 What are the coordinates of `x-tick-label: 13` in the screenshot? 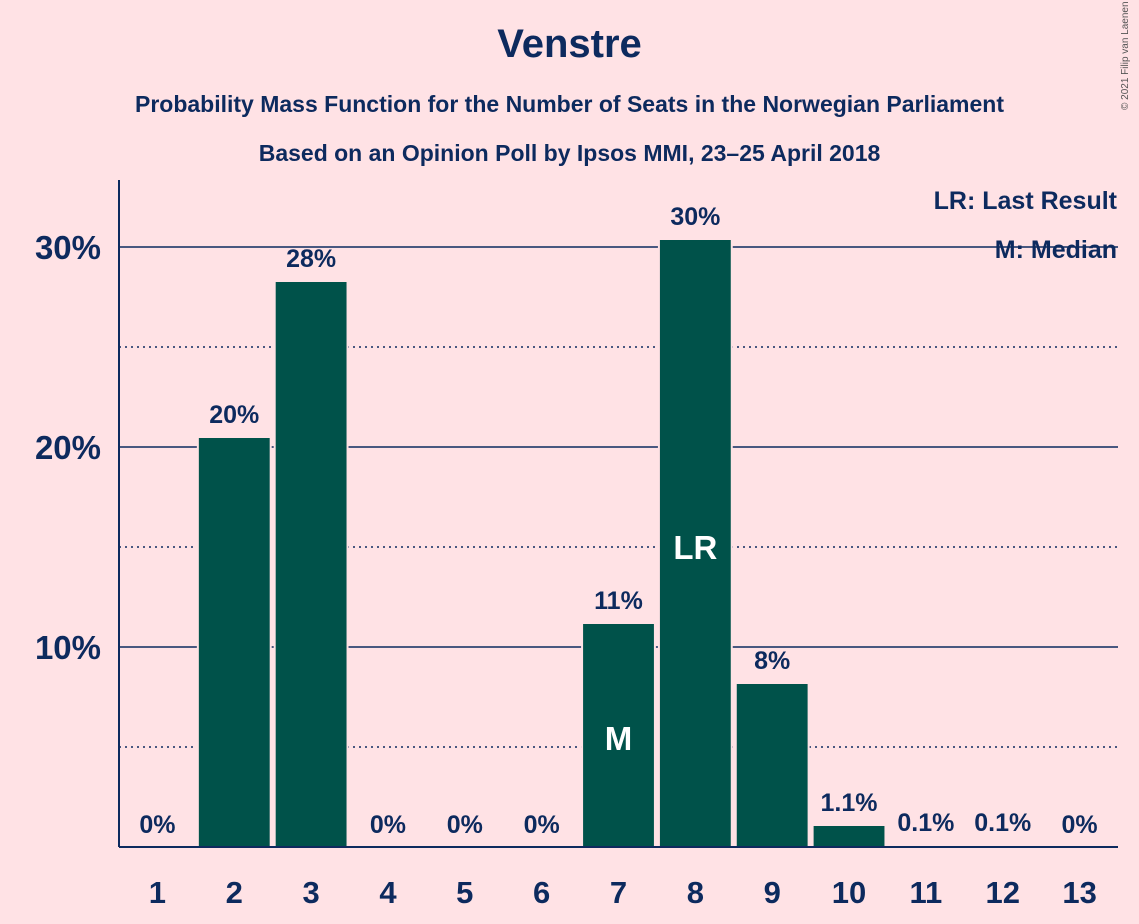 It's located at (1079, 892).